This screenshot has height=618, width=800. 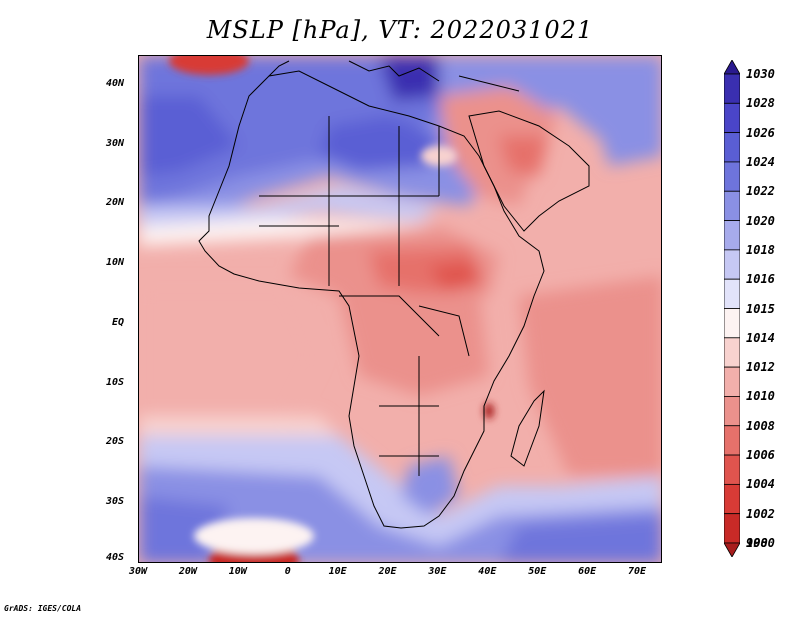 I want to click on colorbar-label: 1008, so click(x=760, y=425).